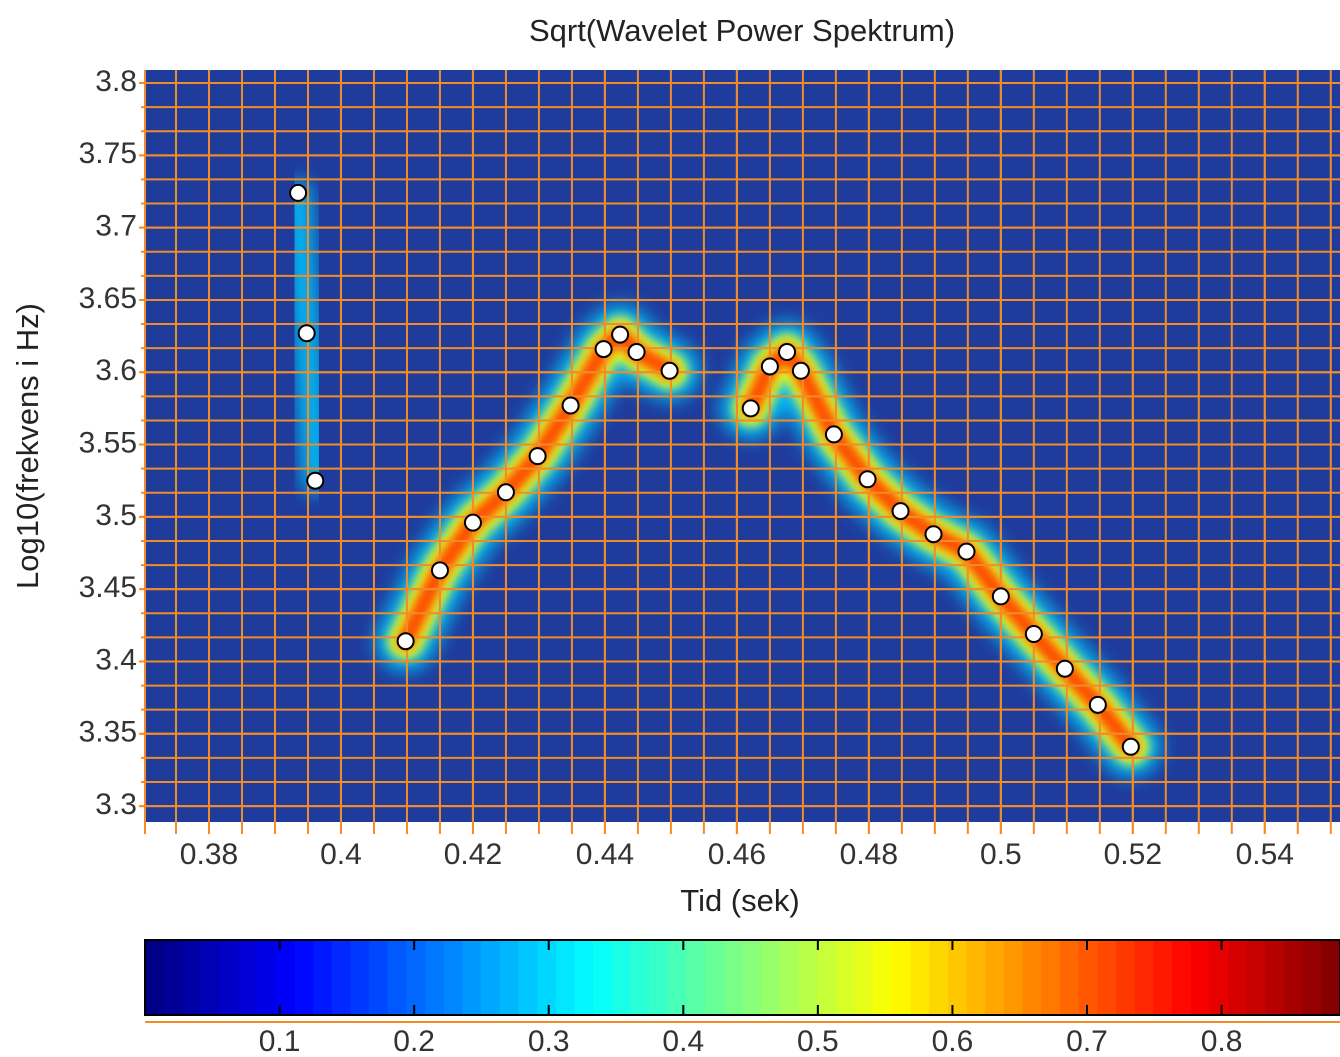 The image size is (1340, 1057). I want to click on chart-title: Sqrt(Wavelet Power Spektrum), so click(742, 30).